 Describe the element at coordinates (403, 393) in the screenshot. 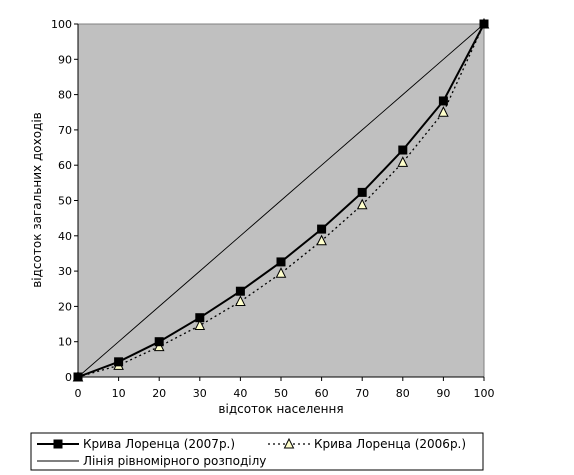

I see `x-tick-label: 80` at that location.